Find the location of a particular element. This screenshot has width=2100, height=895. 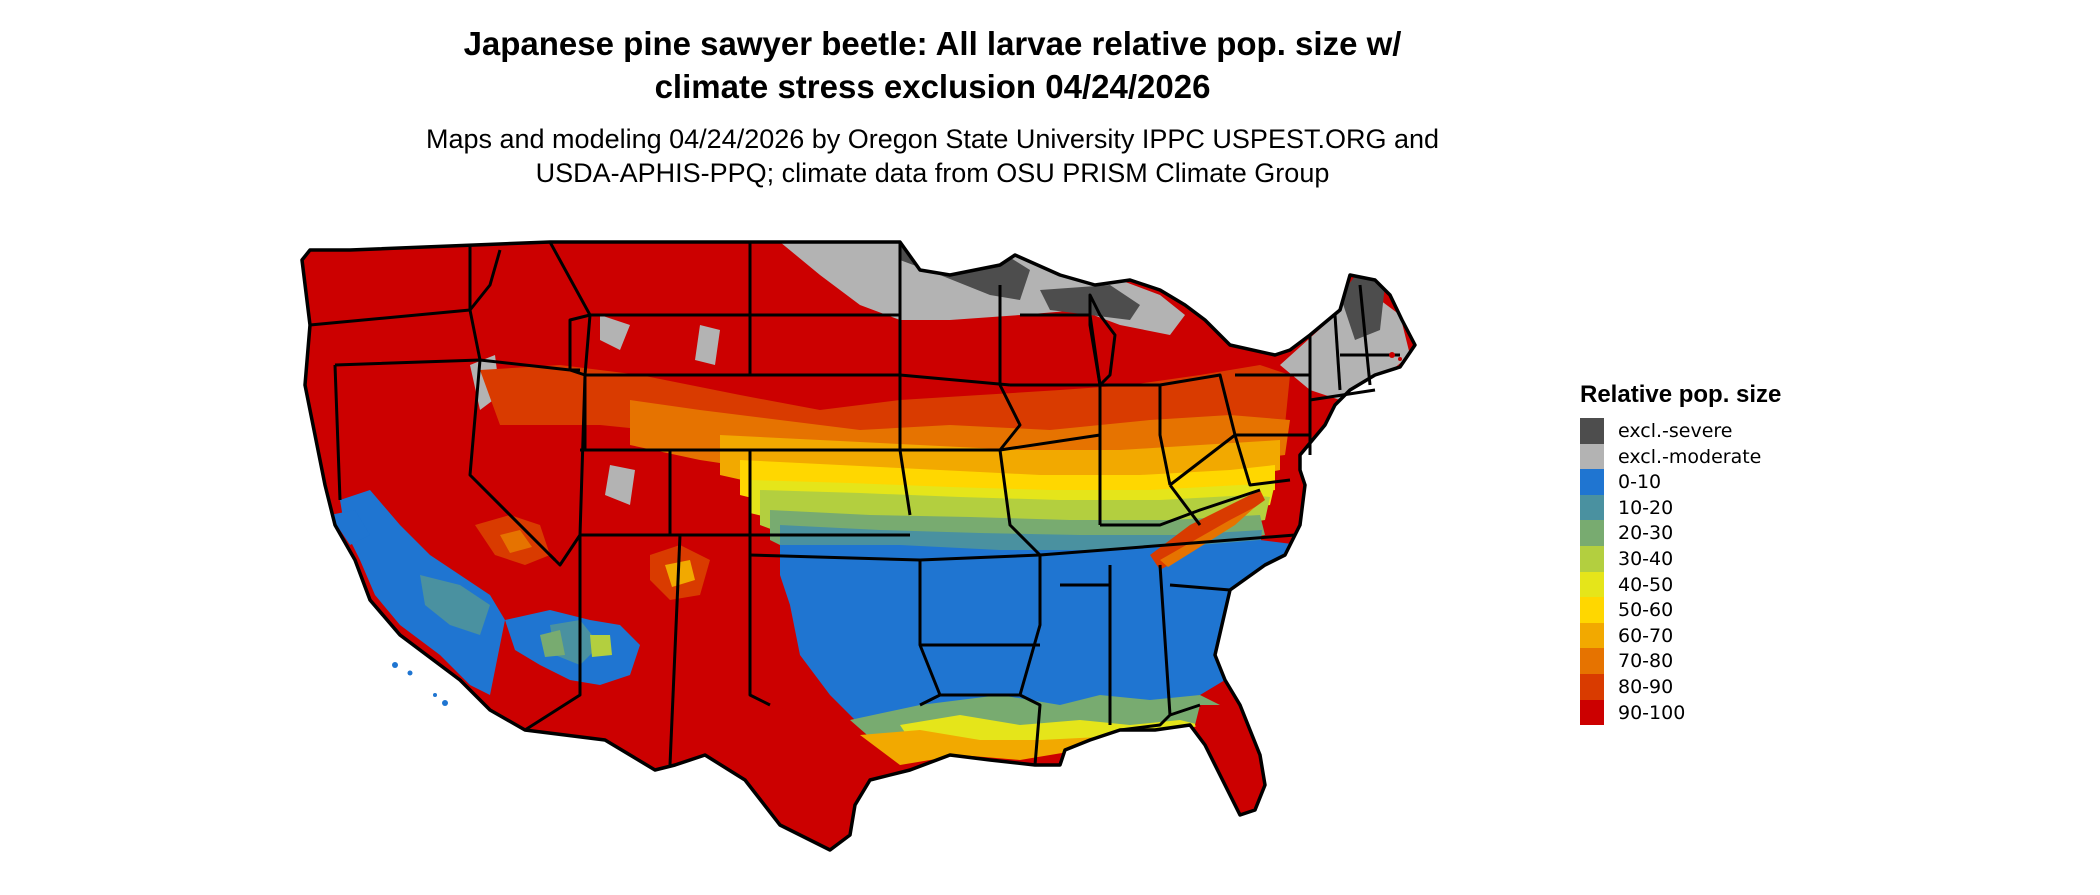

legend-label: 50-60 is located at coordinates (1646, 610).